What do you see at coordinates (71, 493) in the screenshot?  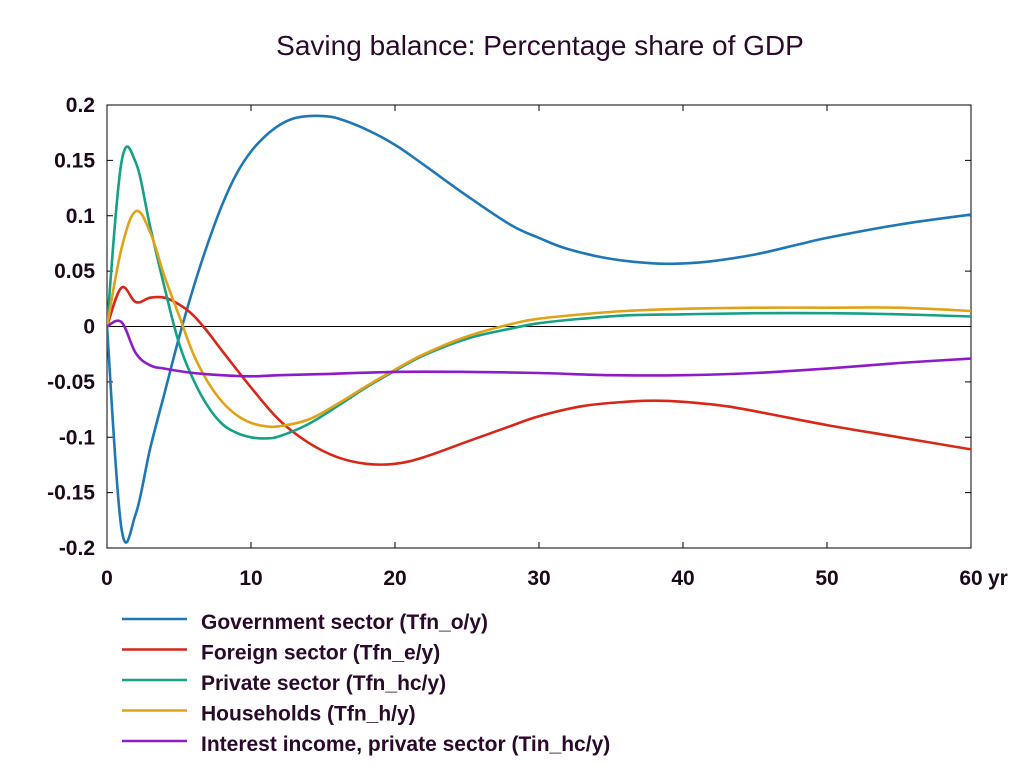 I see `y-tick-label: -0.15` at bounding box center [71, 493].